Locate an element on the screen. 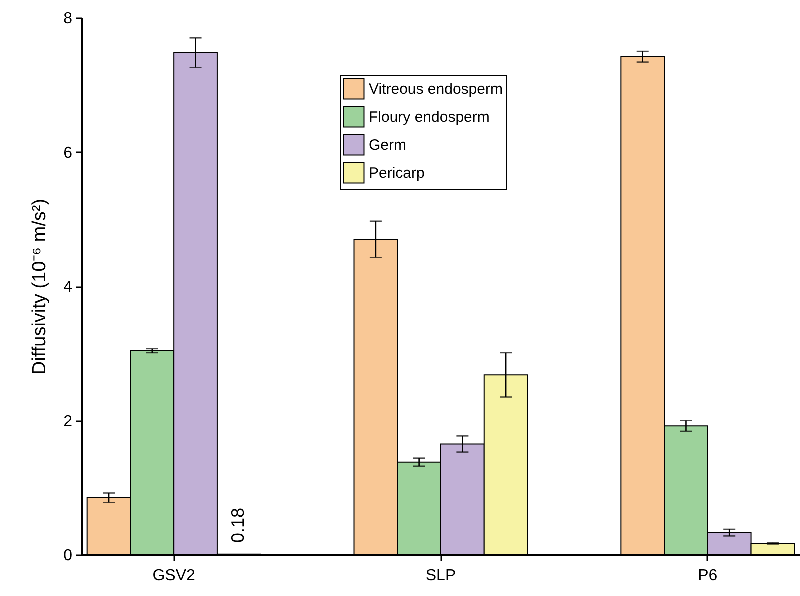 Image resolution: width=800 pixels, height=596 pixels. annotation: 0.18 is located at coordinates (238, 525).